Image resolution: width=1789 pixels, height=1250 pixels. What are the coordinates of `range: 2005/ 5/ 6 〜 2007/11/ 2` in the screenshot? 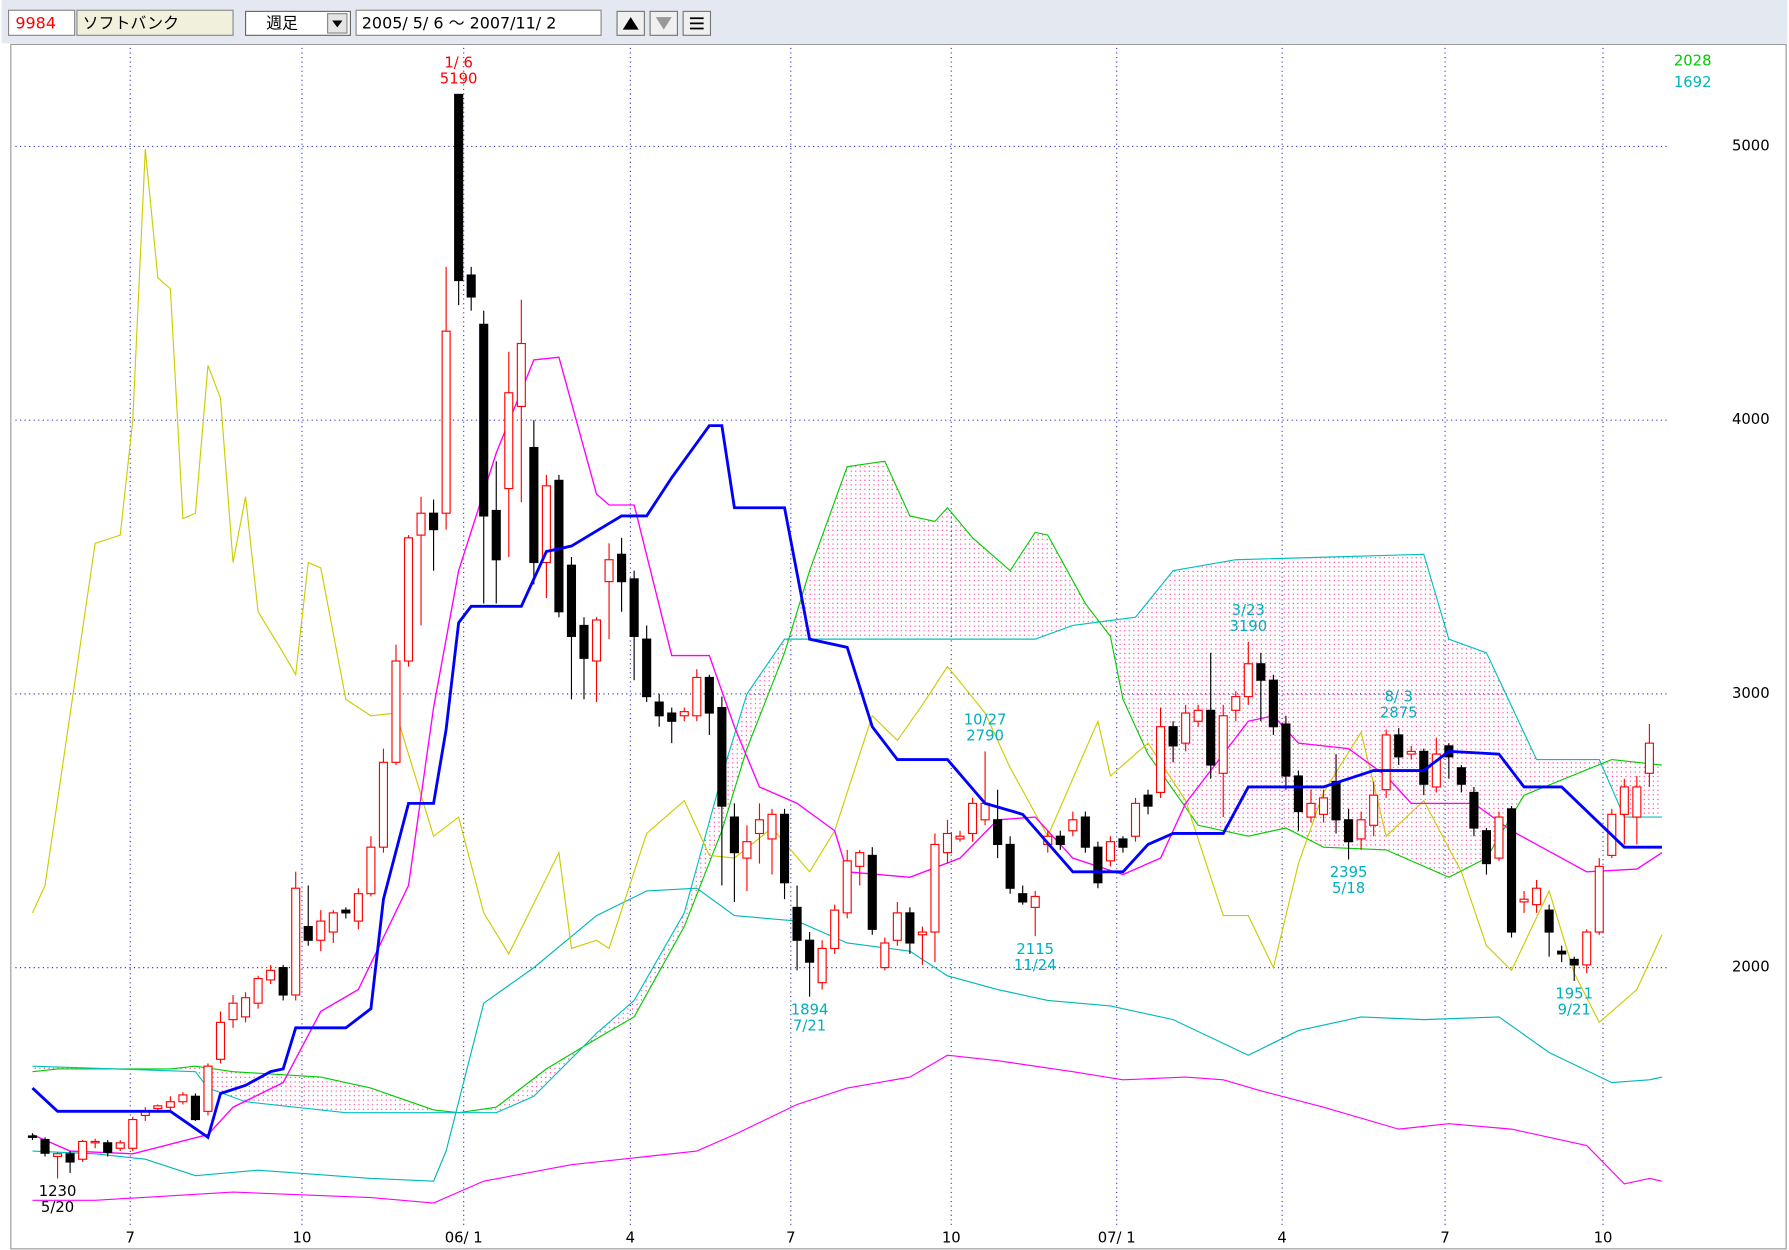 It's located at (459, 22).